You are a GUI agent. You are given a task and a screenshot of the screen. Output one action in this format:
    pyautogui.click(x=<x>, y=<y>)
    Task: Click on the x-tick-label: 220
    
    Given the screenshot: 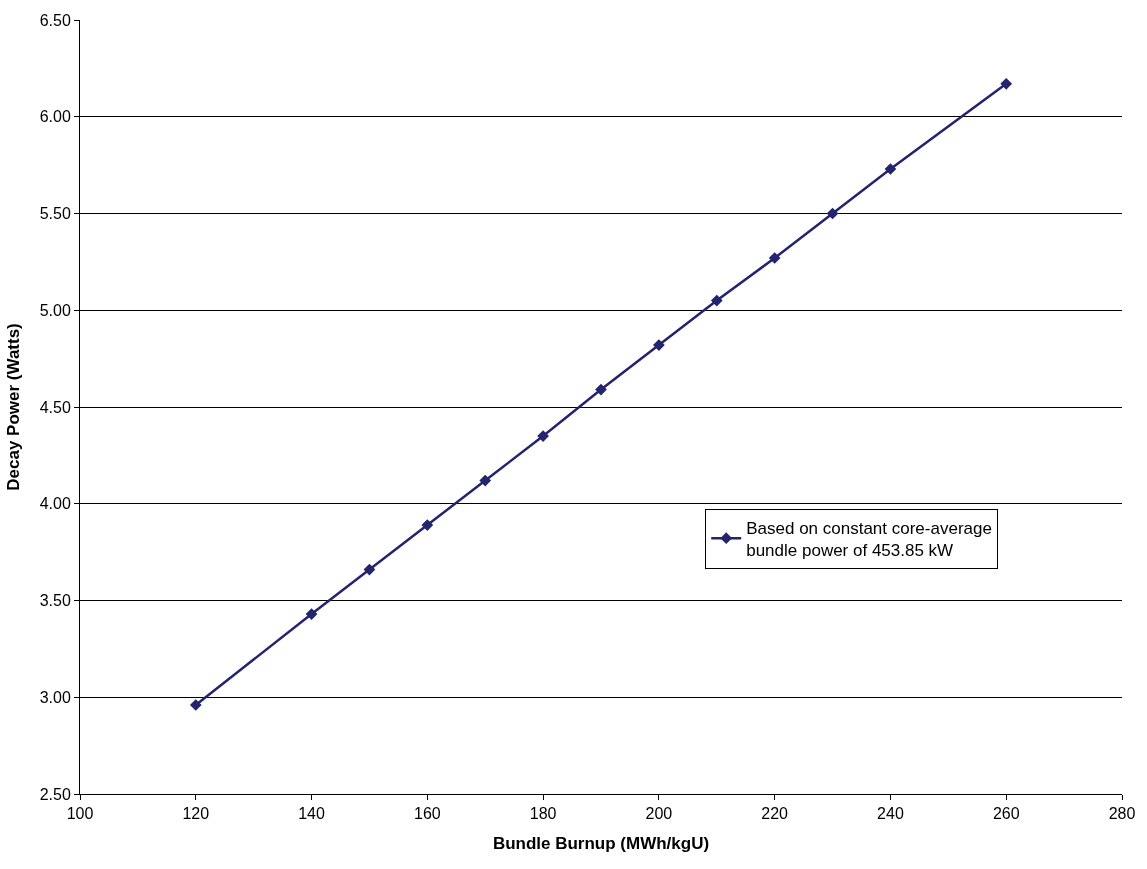 What is the action you would take?
    pyautogui.click(x=775, y=814)
    